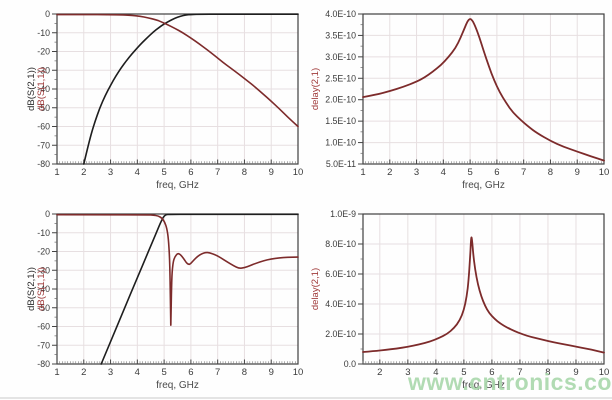 The height and width of the screenshot is (400, 612). I want to click on svg-text: 5.0E-11, so click(341, 164).